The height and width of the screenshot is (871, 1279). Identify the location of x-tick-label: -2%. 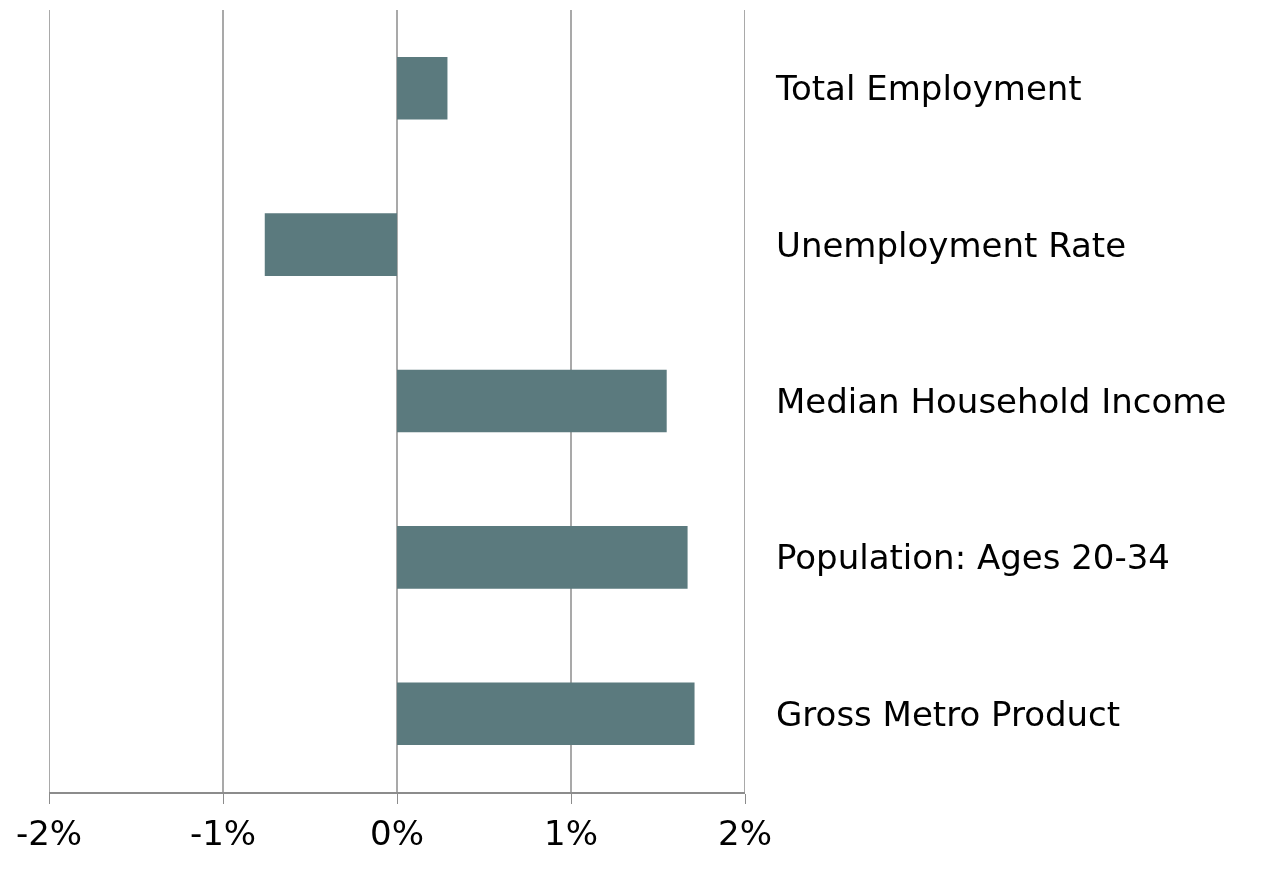
(49, 832).